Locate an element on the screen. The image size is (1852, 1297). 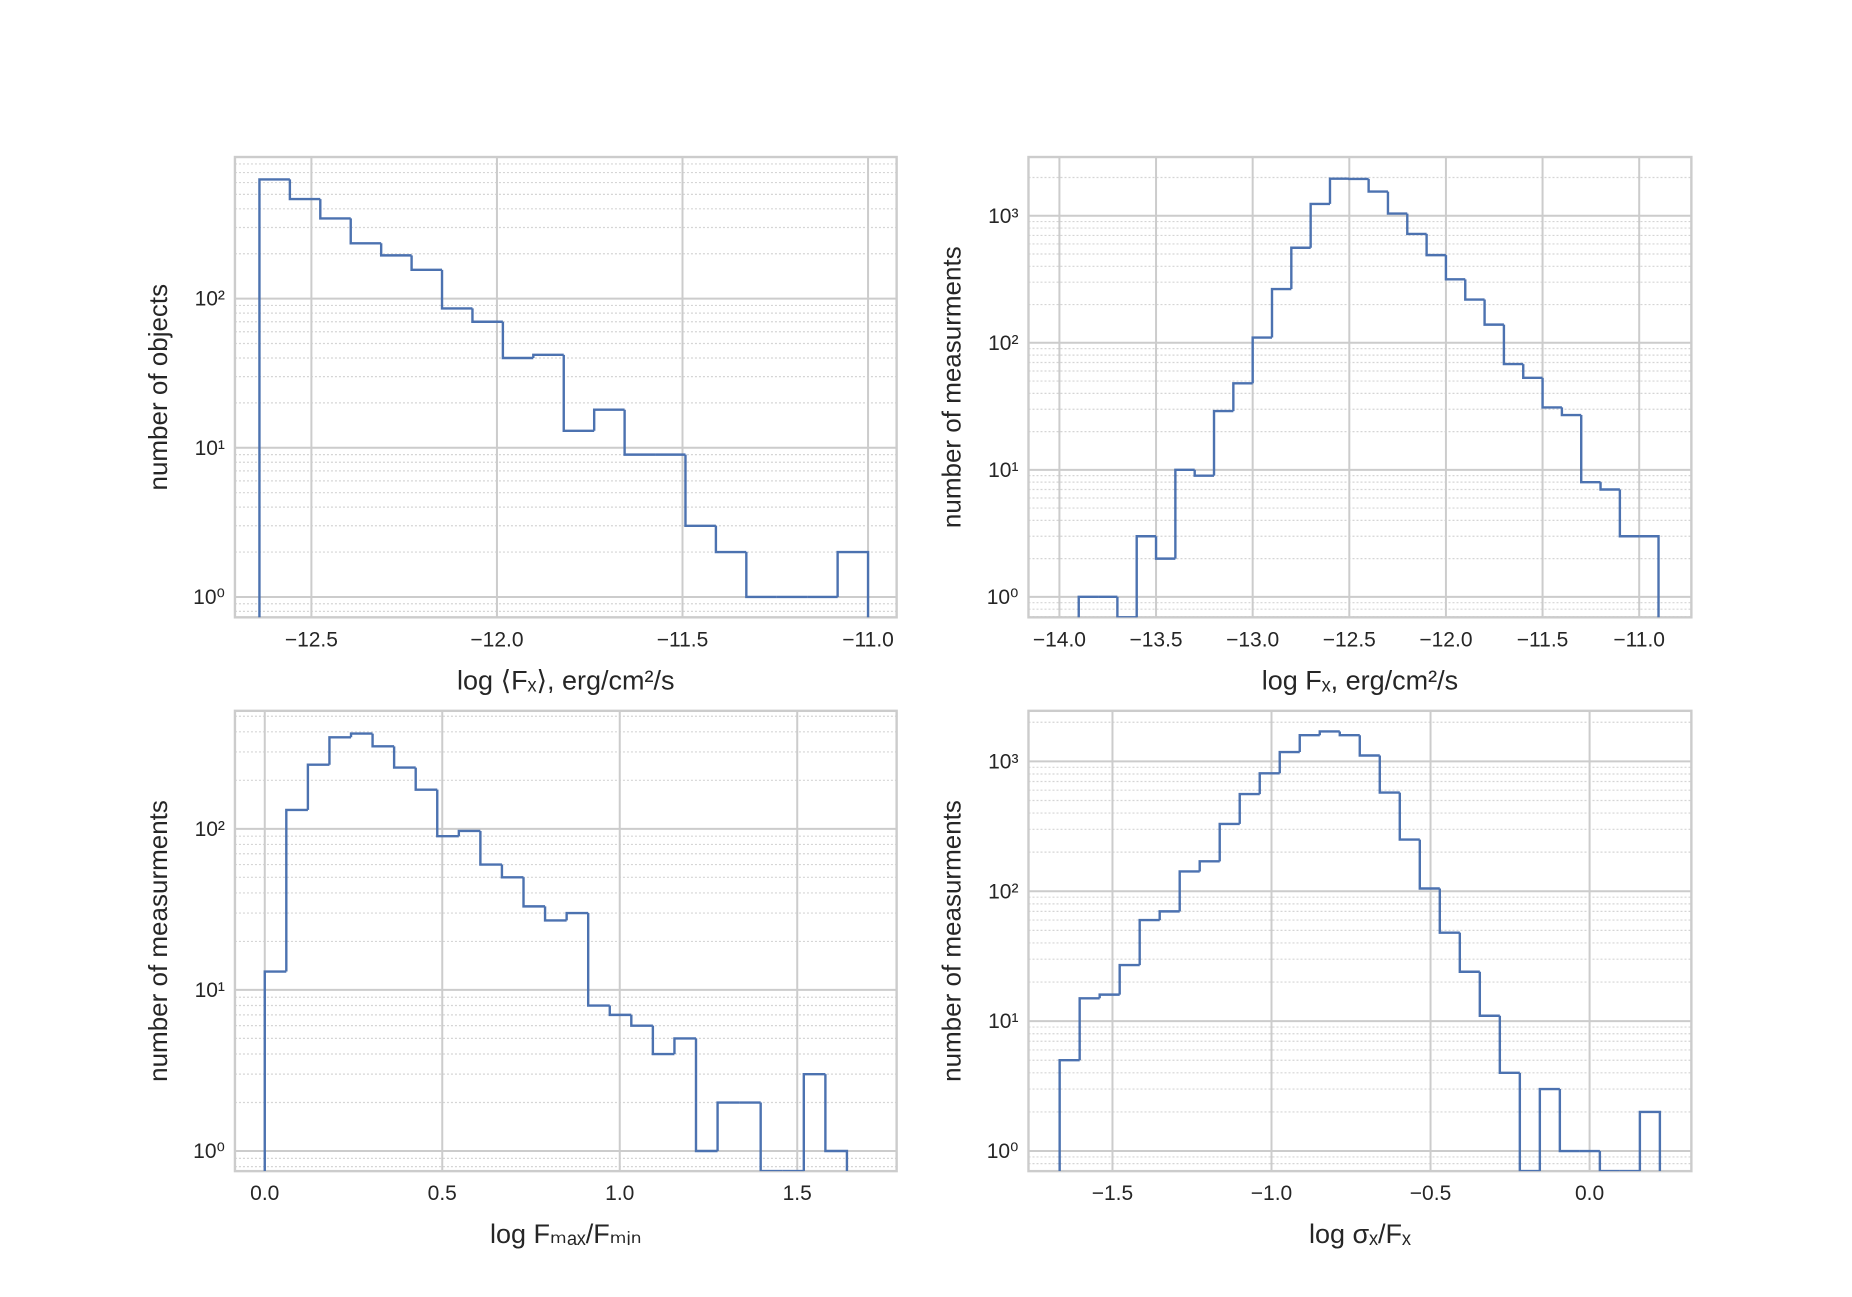
x-axis-label: log Fₓ, erg/cm²/s is located at coordinates (1360, 680).